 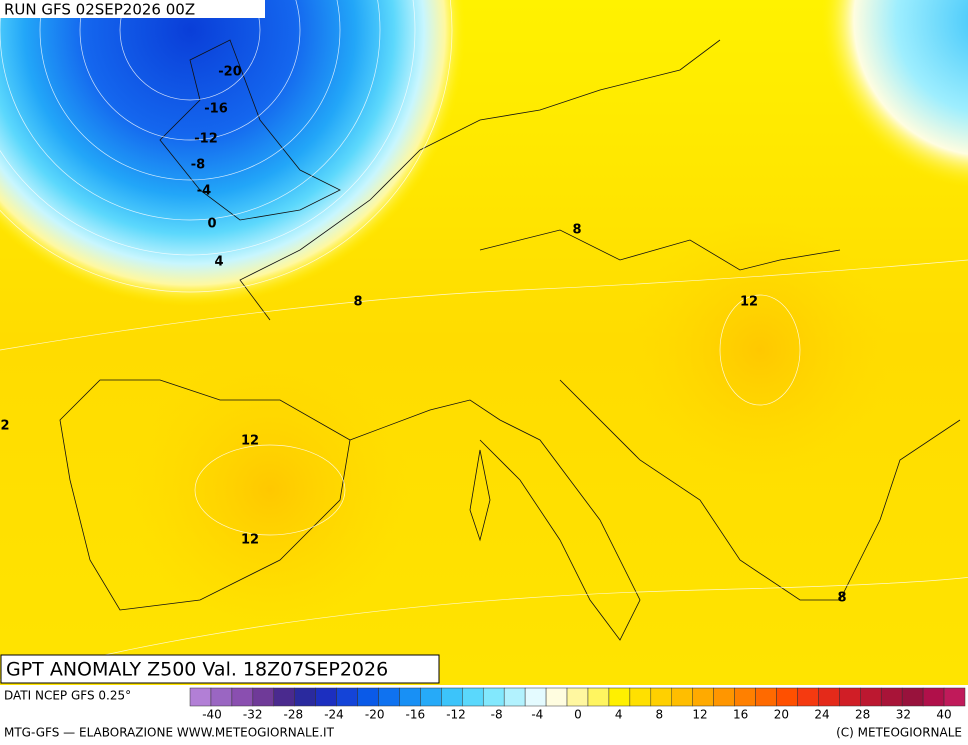 What do you see at coordinates (197, 670) in the screenshot?
I see `map-title: GPT ANOMALY Z500 Val. 18Z07SEP2026` at bounding box center [197, 670].